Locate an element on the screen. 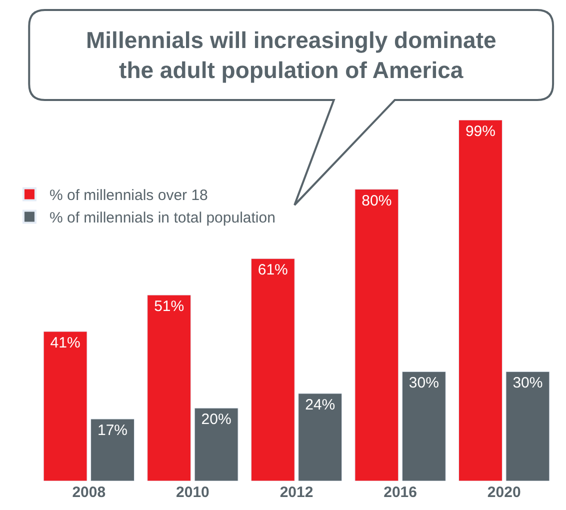 The image size is (566, 510). data-label: 24% is located at coordinates (320, 405).